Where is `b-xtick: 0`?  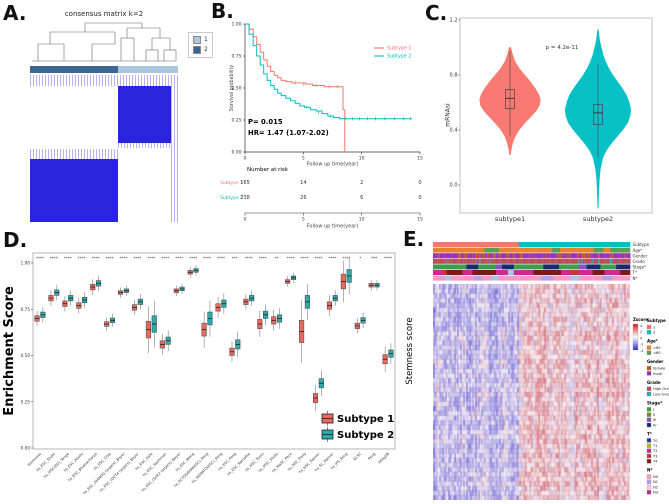
b-xtick: 0 is located at coordinates (245, 159).